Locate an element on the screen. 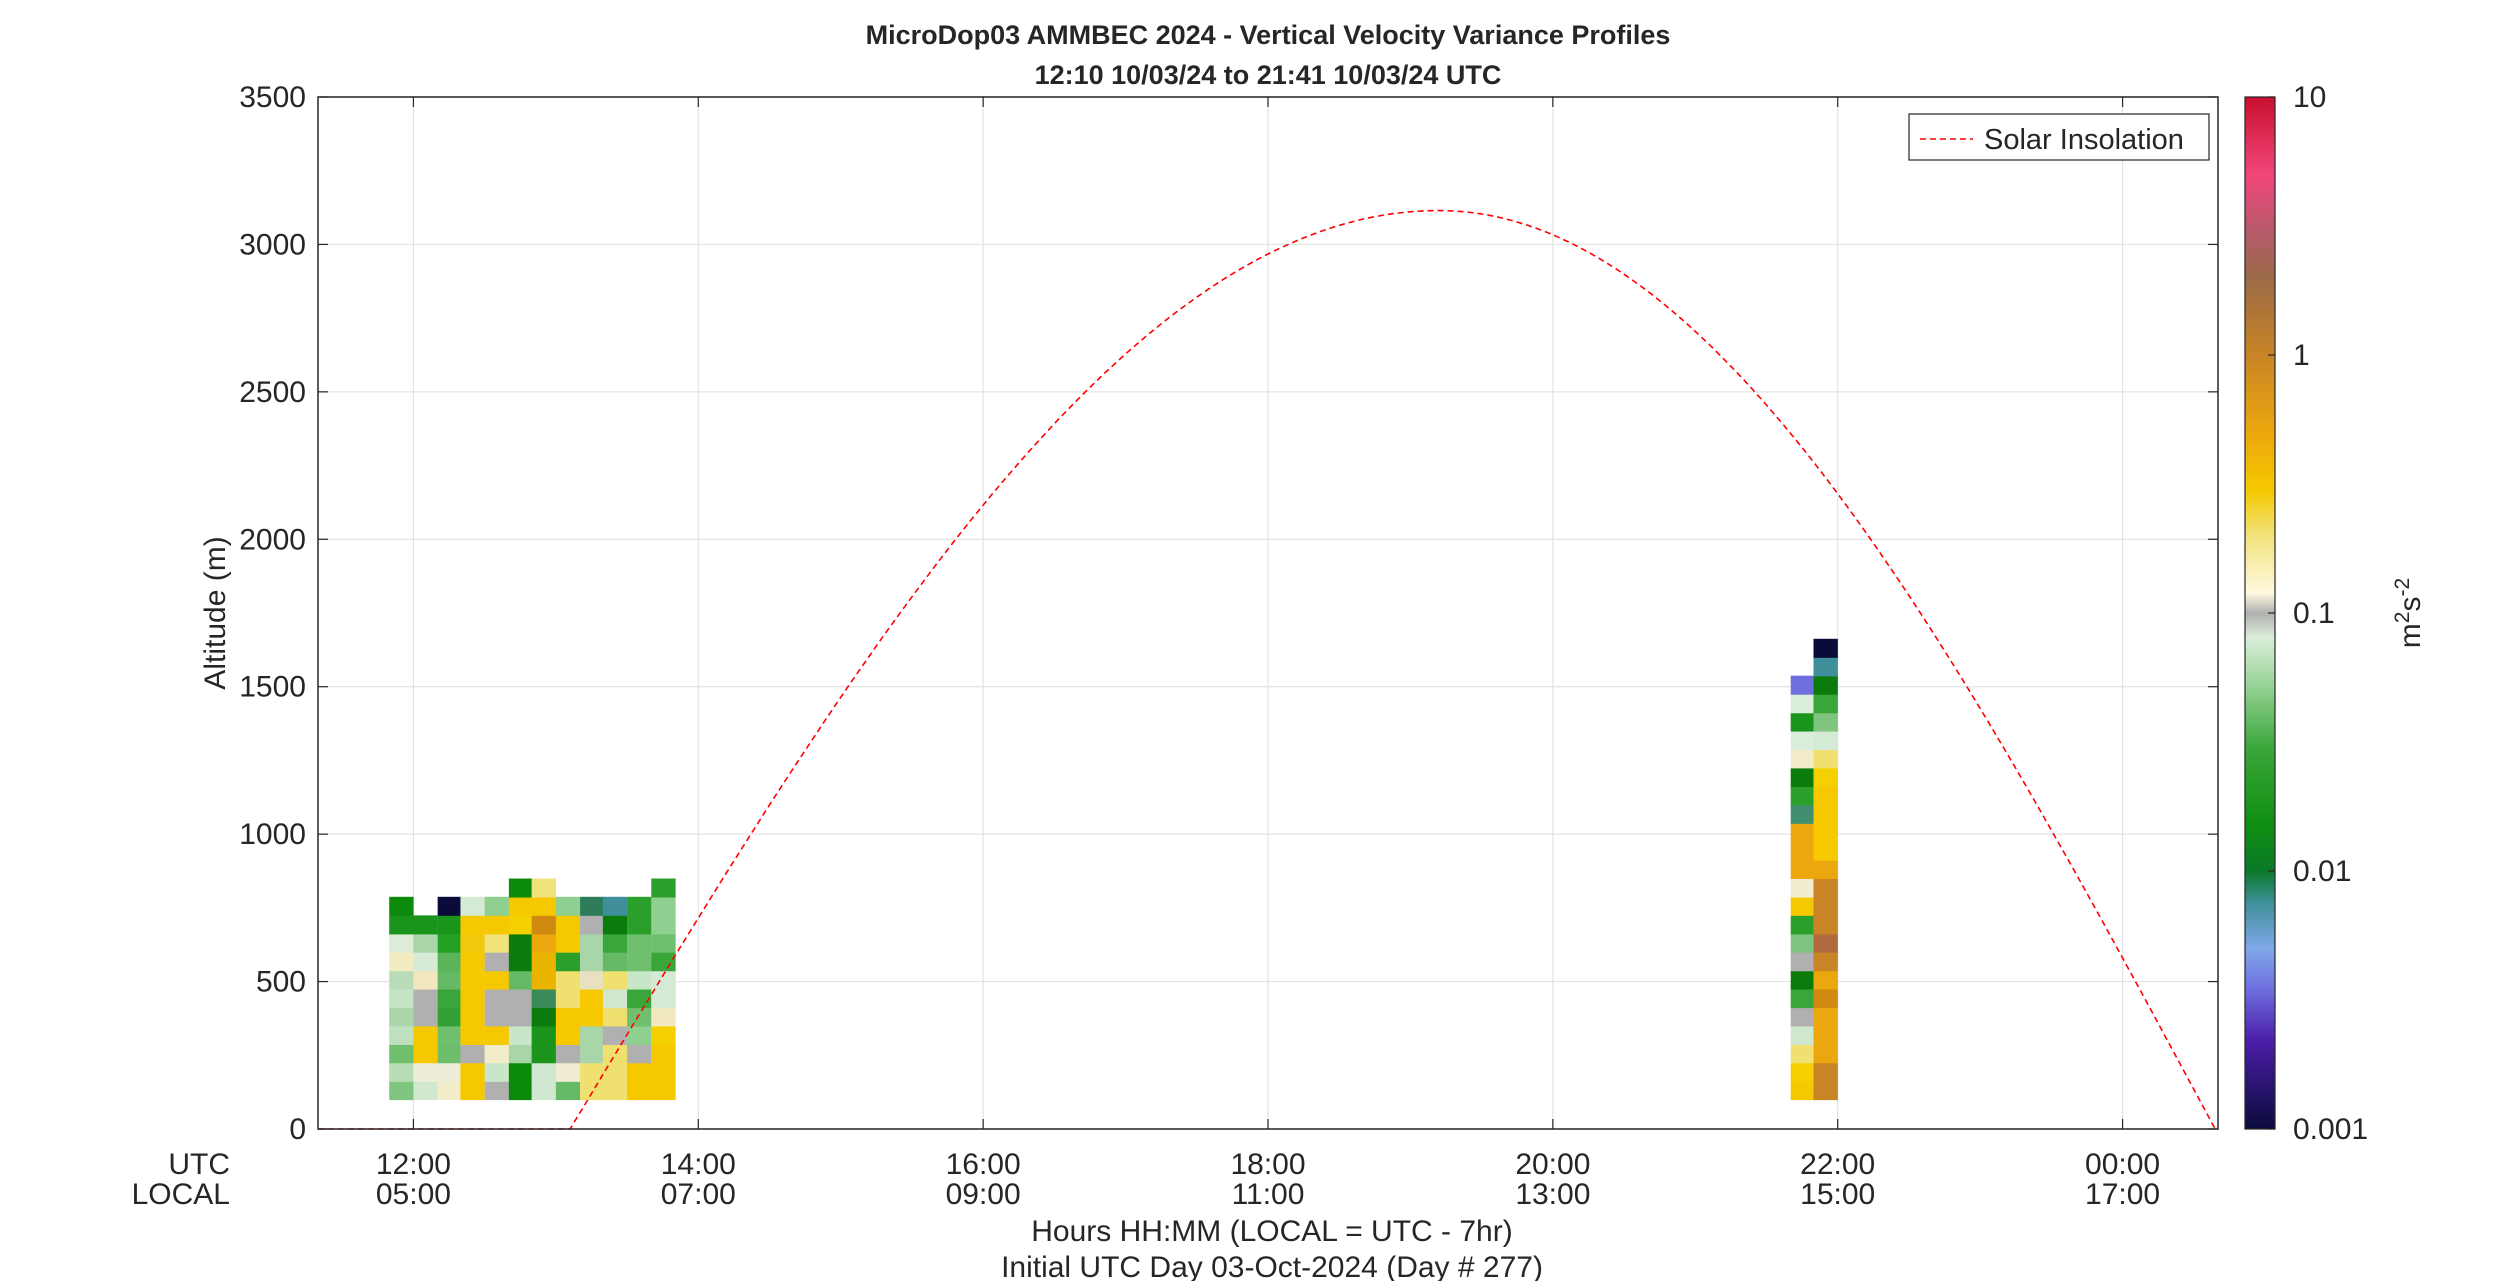 The image size is (2517, 1286). y-tick-label: 0 is located at coordinates (297, 1129).